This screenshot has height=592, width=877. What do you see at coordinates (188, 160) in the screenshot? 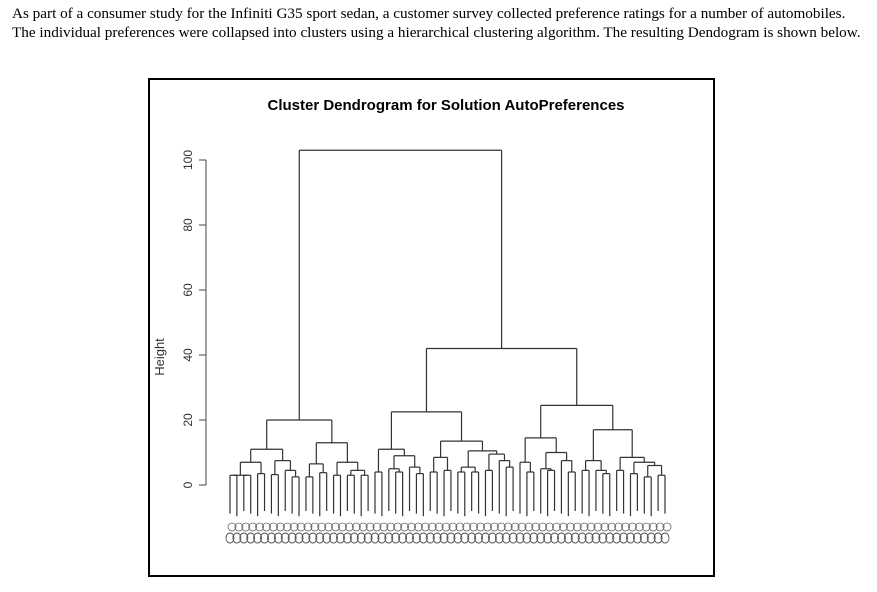
I see `y-tick-label: 100` at bounding box center [188, 160].